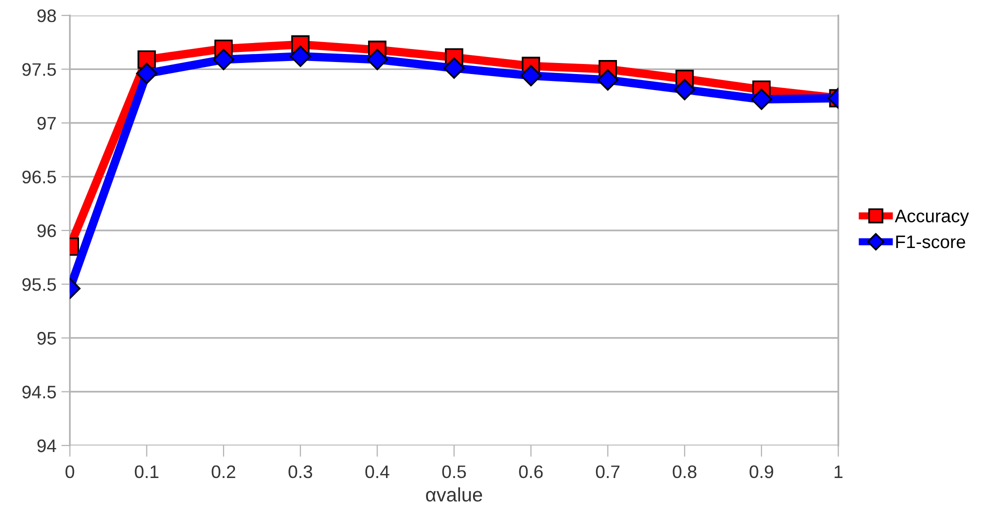 The image size is (998, 515). I want to click on x-tick-label: 0.2, so click(224, 471).